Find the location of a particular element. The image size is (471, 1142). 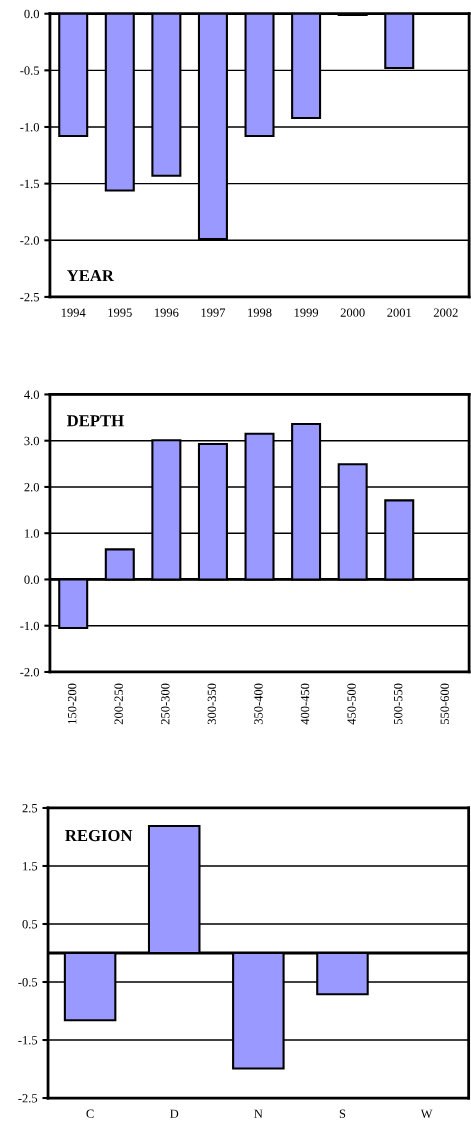

y-tick-label: 4.0 is located at coordinates (32, 394).